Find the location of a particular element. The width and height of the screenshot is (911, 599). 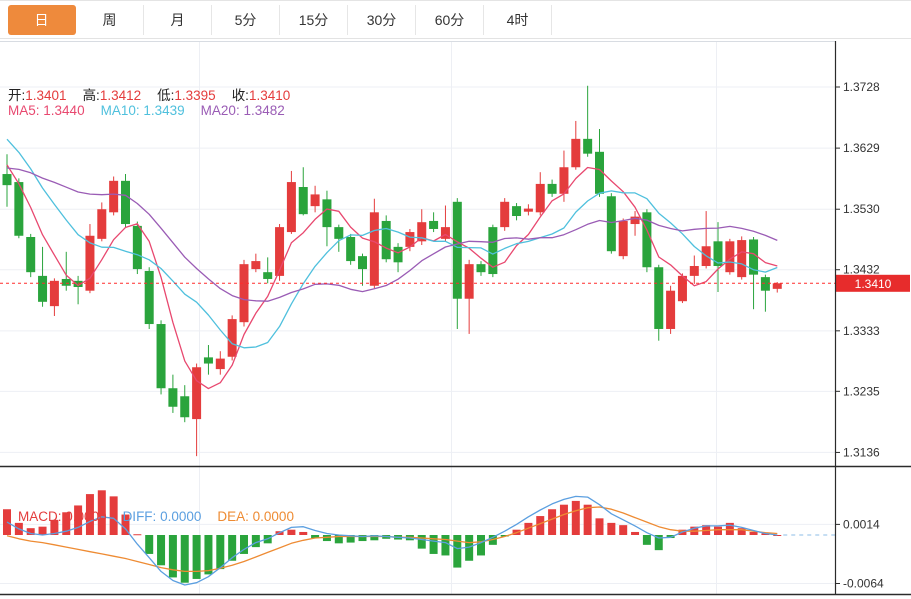

svg-text: 1.3235 is located at coordinates (861, 391).